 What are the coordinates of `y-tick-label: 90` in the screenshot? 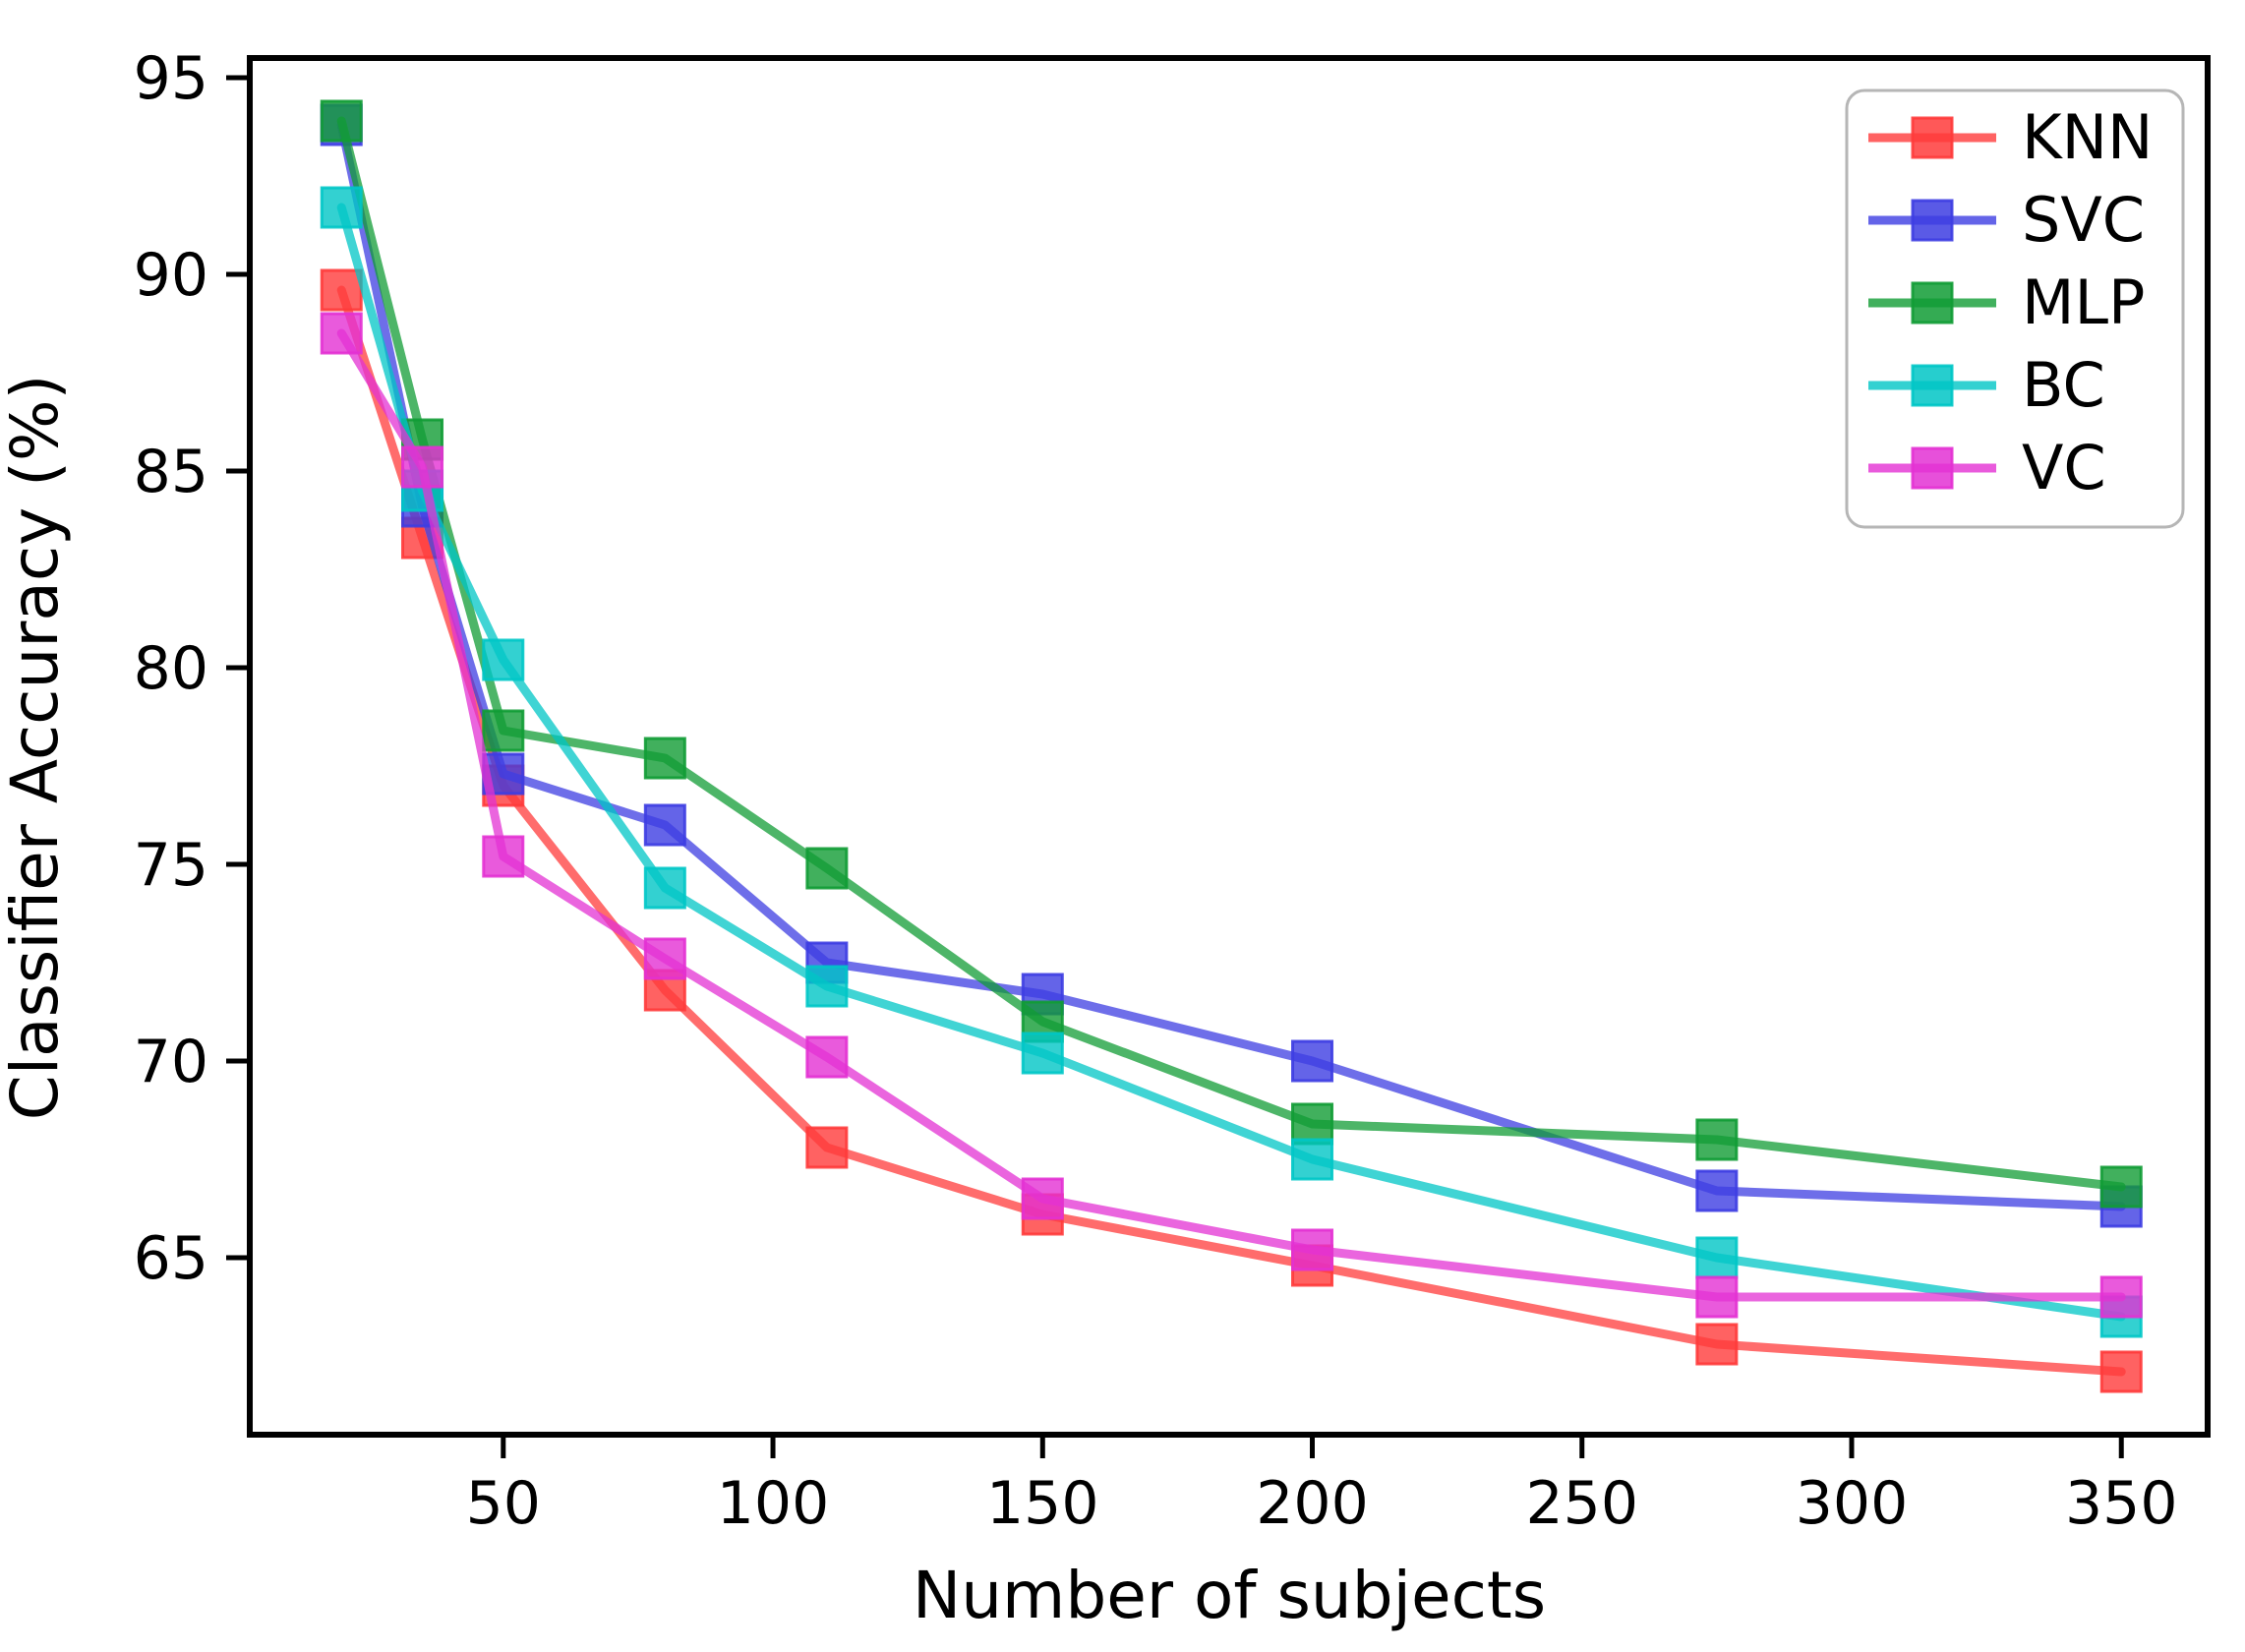 It's located at (171, 275).